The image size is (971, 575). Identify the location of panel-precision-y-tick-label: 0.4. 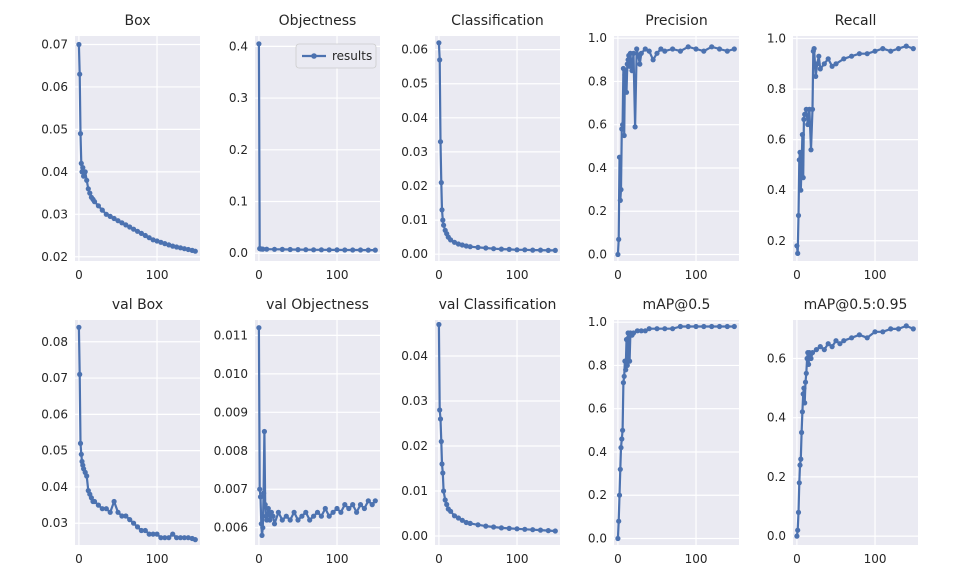
(597, 168).